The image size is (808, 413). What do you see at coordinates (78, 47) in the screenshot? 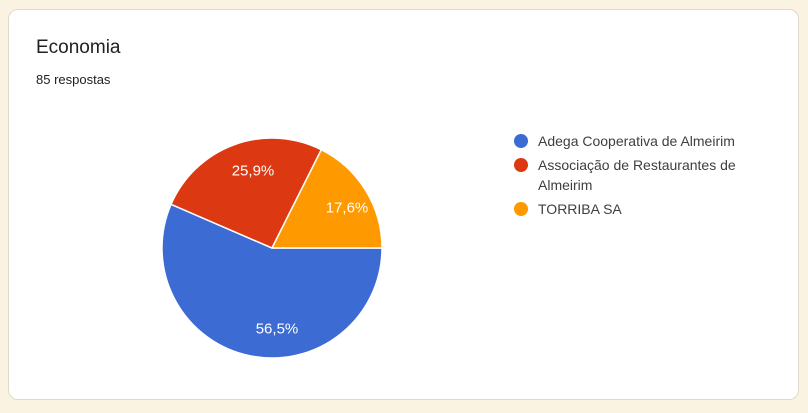
I see `question-title: Economia` at bounding box center [78, 47].